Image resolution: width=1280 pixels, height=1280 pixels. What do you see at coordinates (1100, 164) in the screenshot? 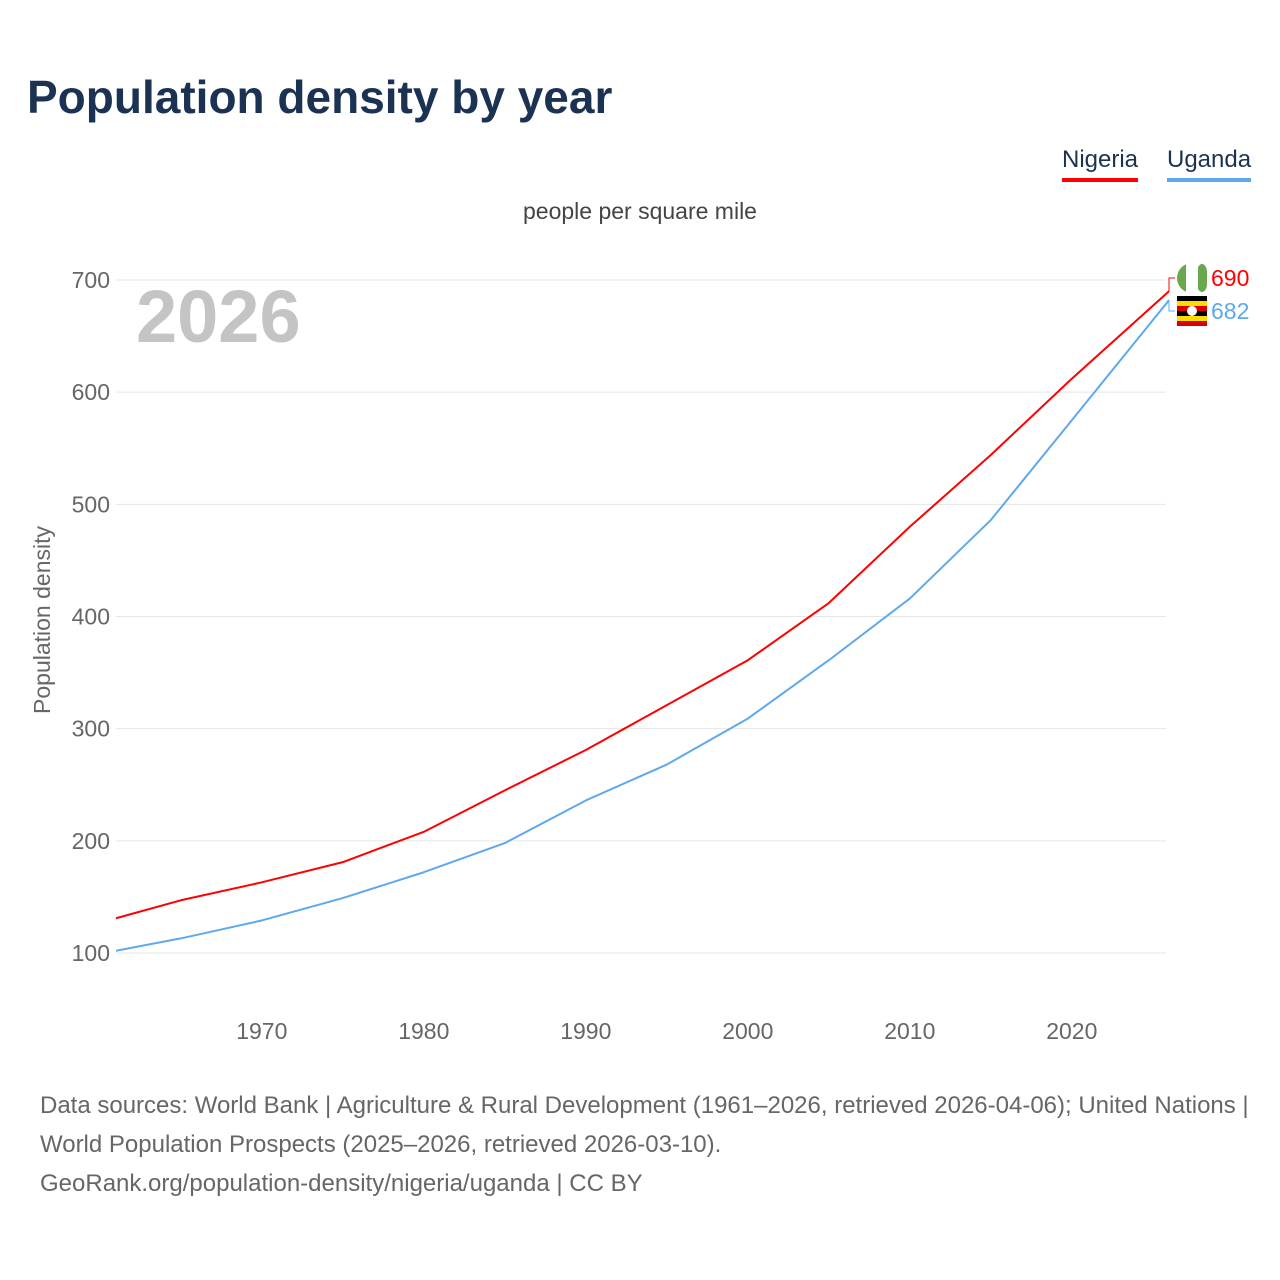
I see `legend-item-nigeria: Nigeria` at bounding box center [1100, 164].